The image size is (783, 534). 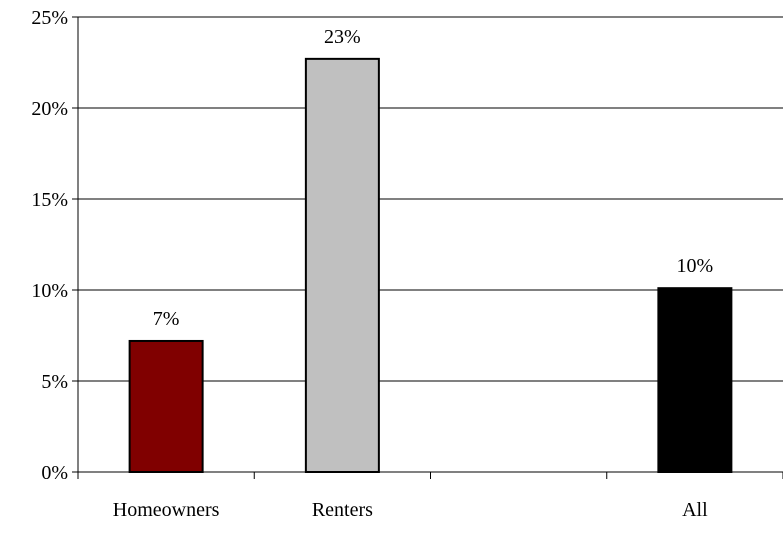 What do you see at coordinates (166, 319) in the screenshot?
I see `data-label-homeowners: 7%` at bounding box center [166, 319].